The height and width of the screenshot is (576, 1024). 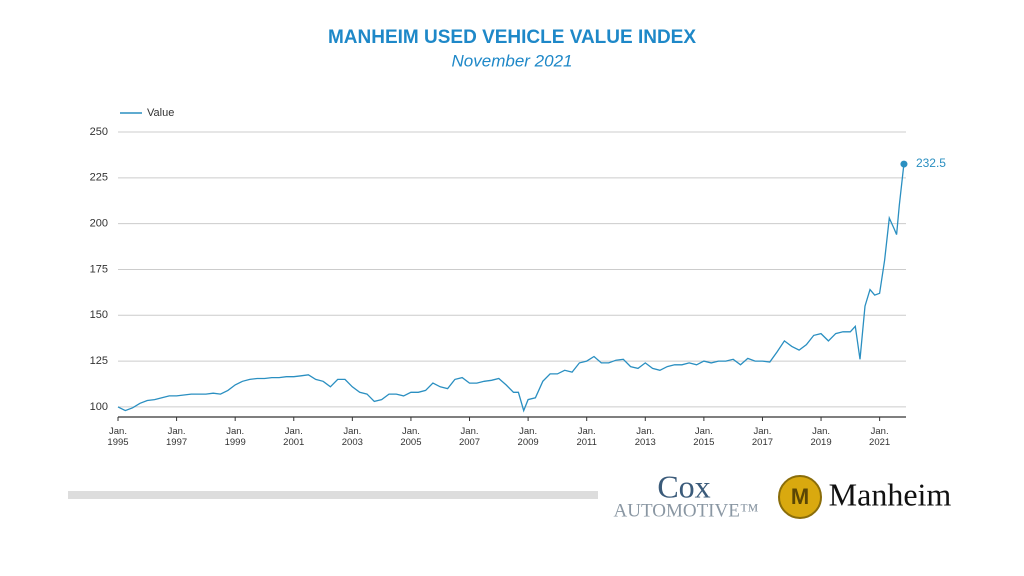 I want to click on manheim-logo: Manheim, so click(x=890, y=494).